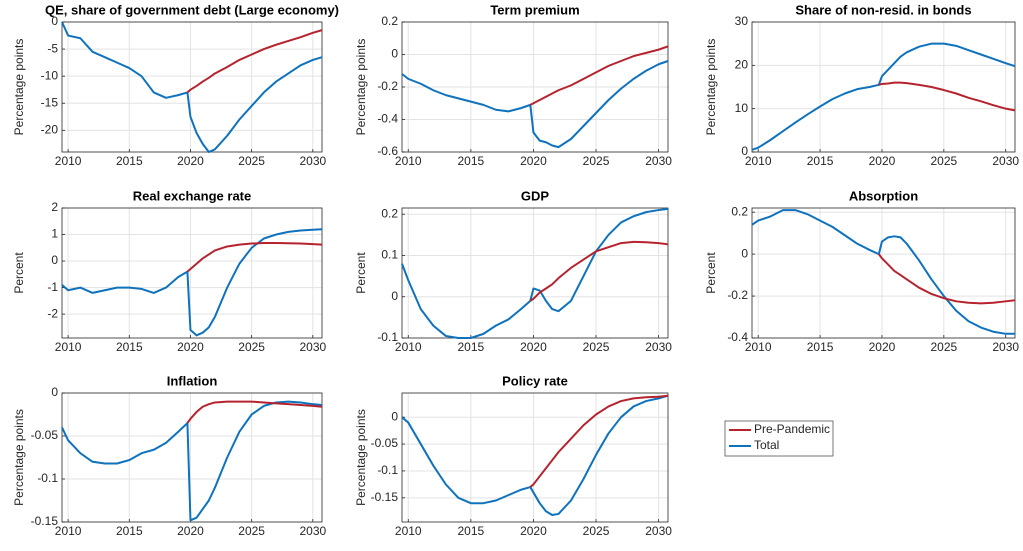 This screenshot has height=551, width=1023. I want to click on y-tick-label: 1, so click(54, 234).